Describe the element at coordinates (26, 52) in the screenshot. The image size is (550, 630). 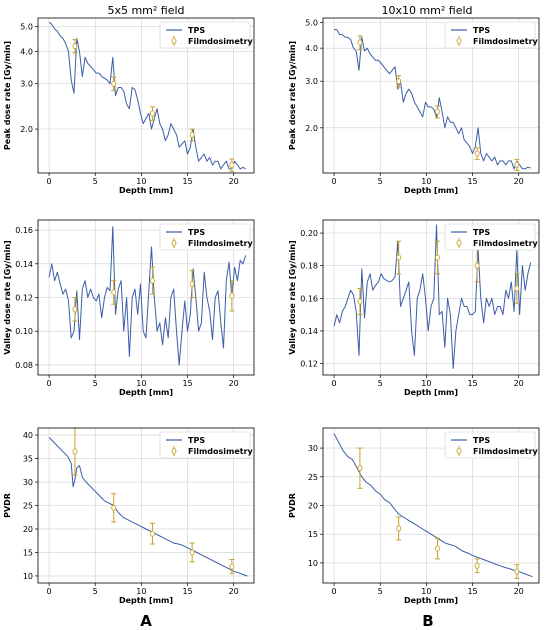
I see `y-tick-label: 4.0` at that location.